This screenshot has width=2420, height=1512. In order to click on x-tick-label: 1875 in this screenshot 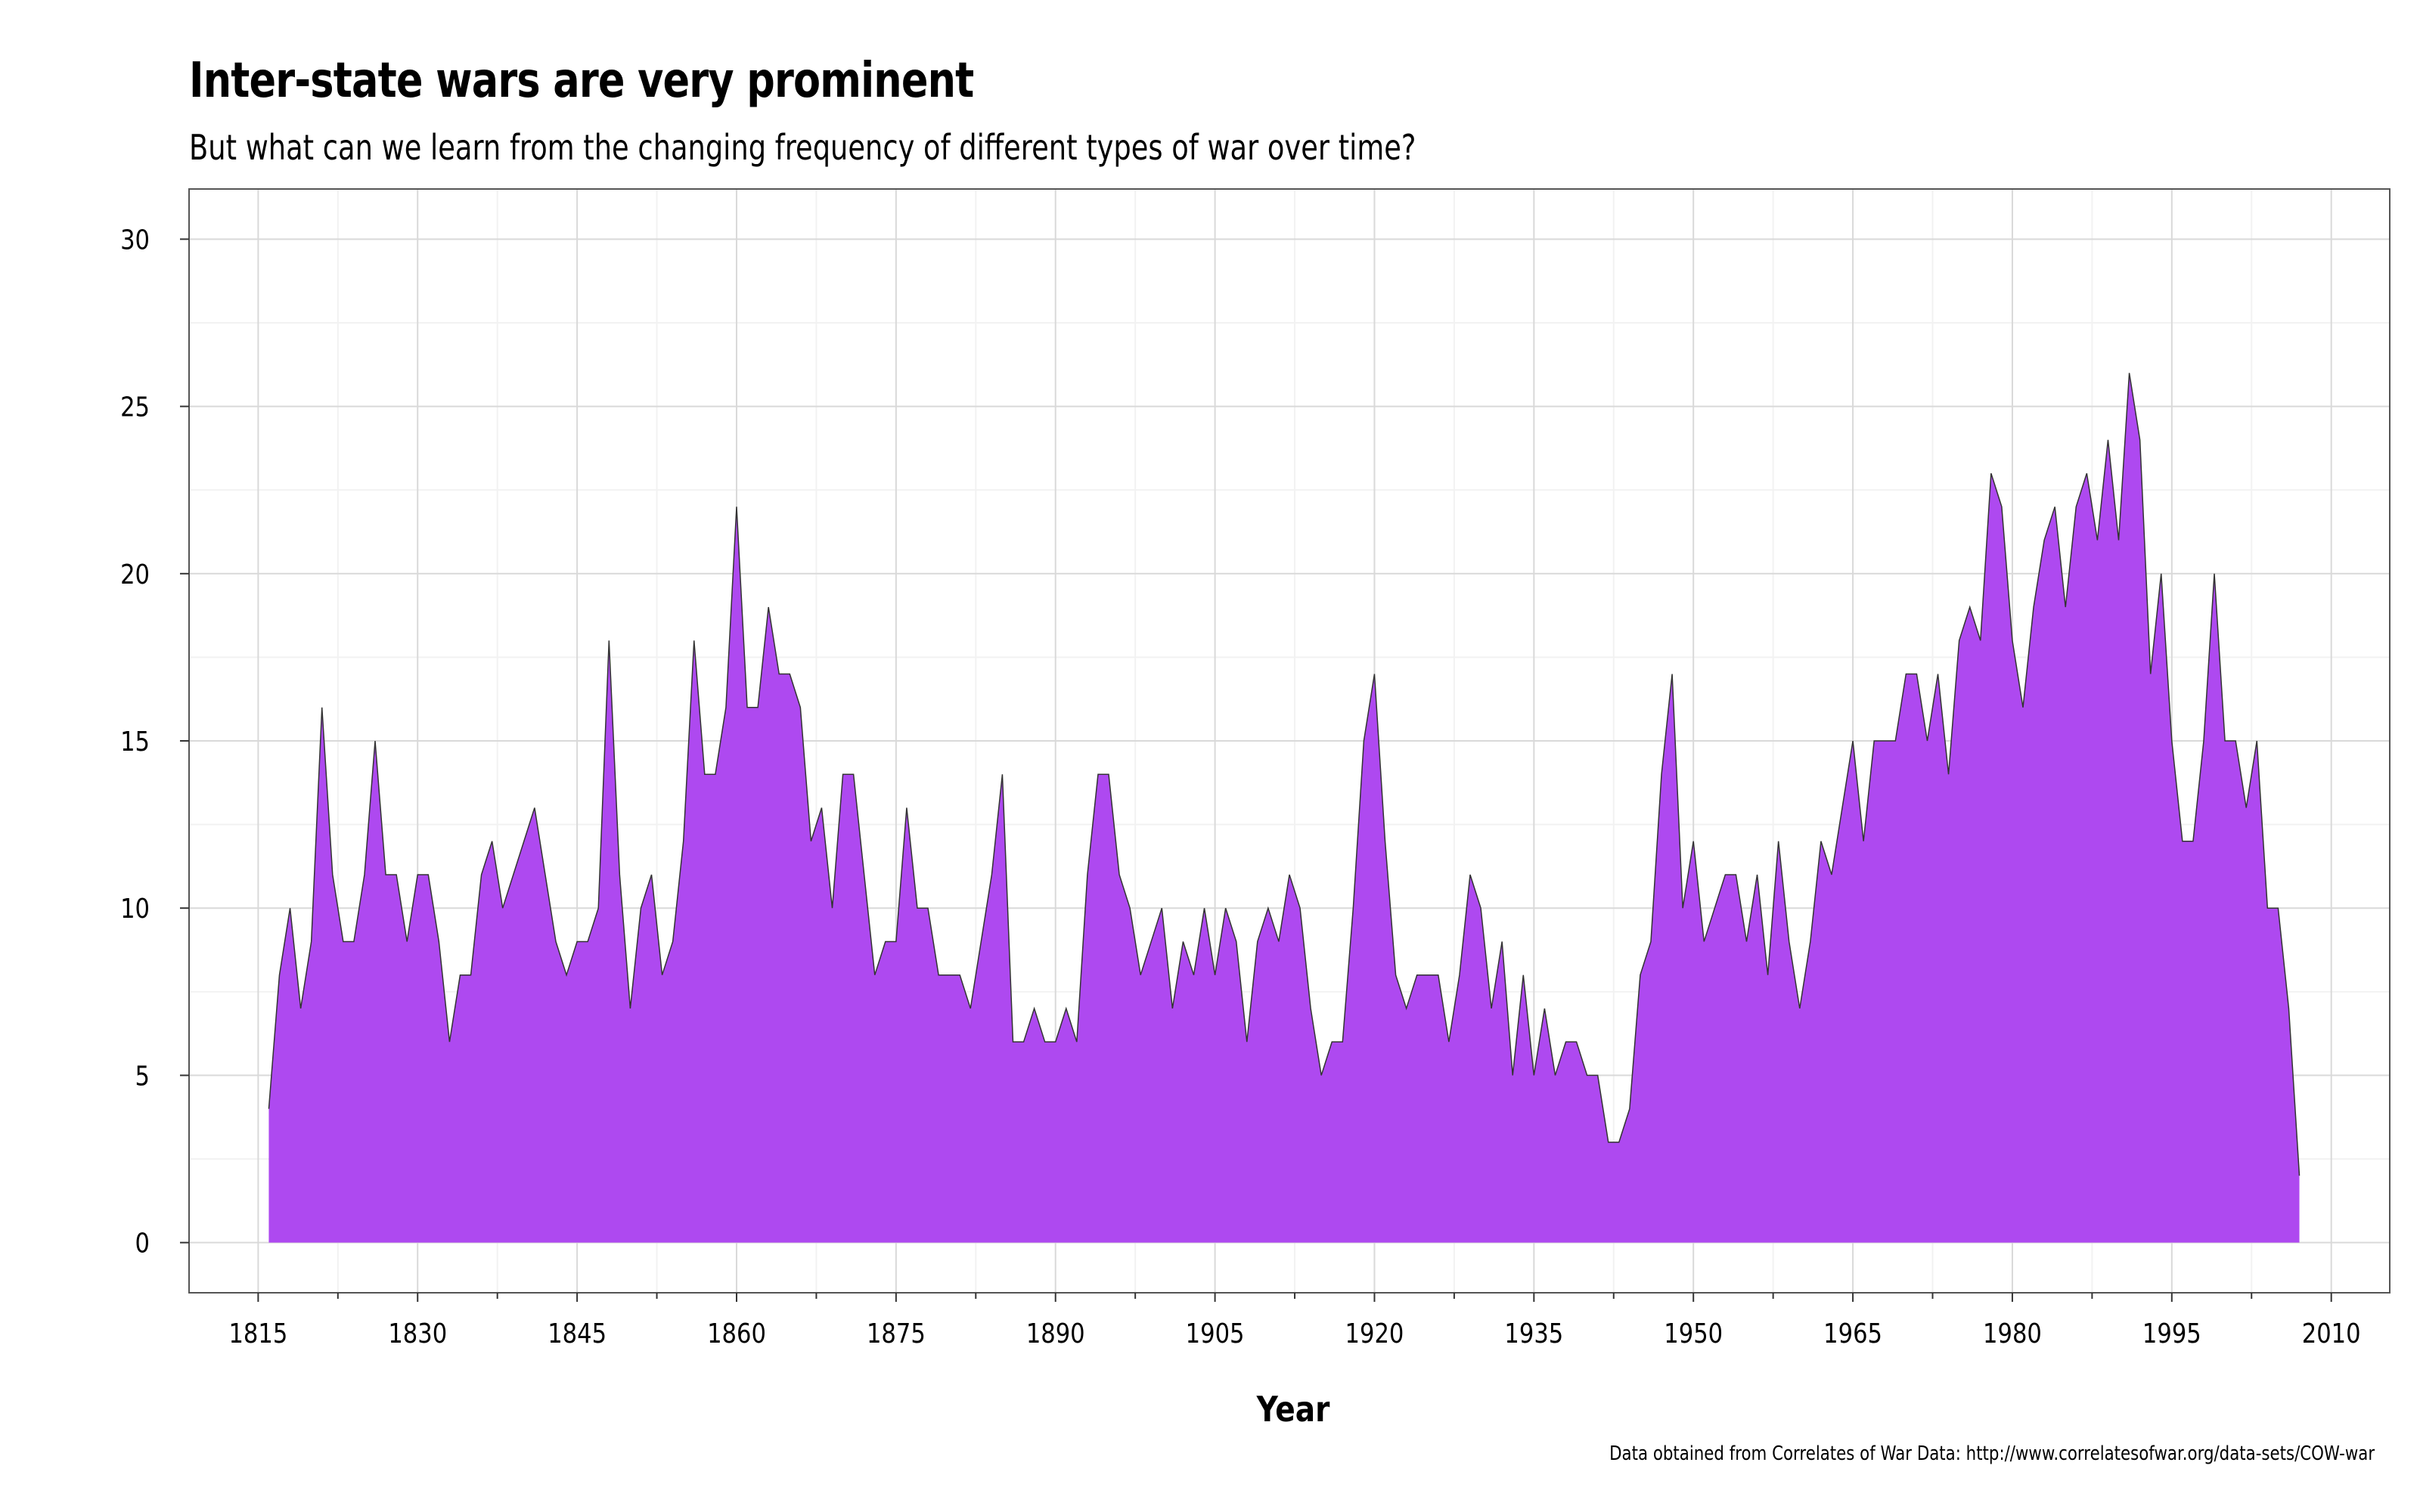, I will do `click(896, 1333)`.